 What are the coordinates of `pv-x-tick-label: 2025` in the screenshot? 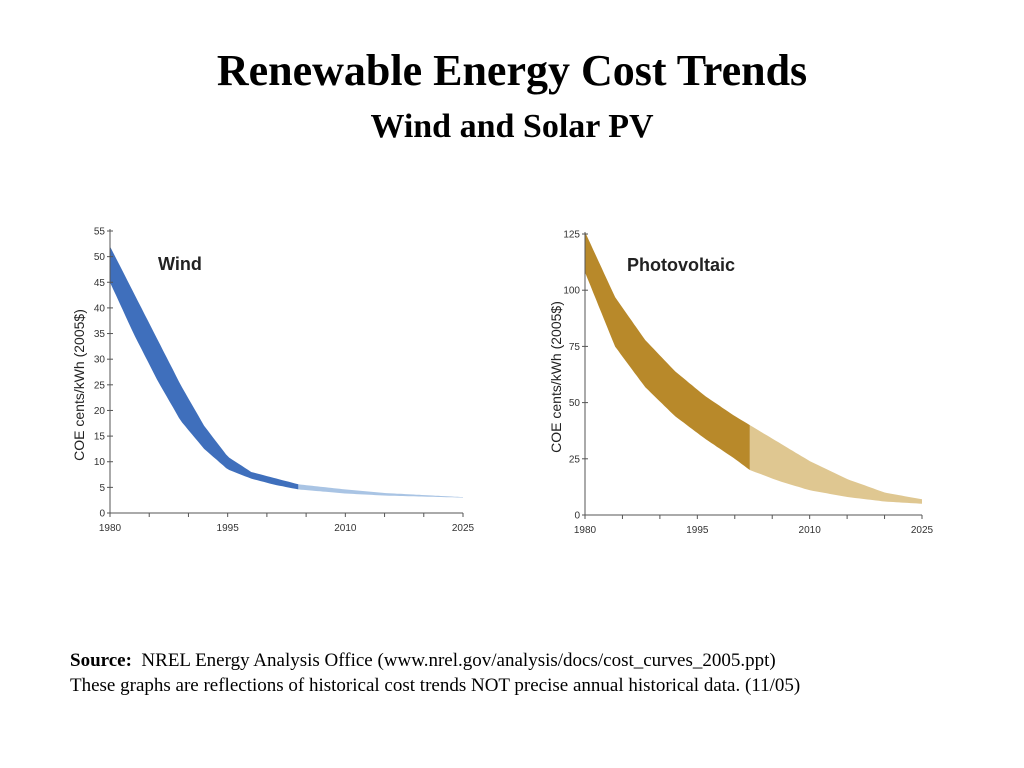 It's located at (922, 530).